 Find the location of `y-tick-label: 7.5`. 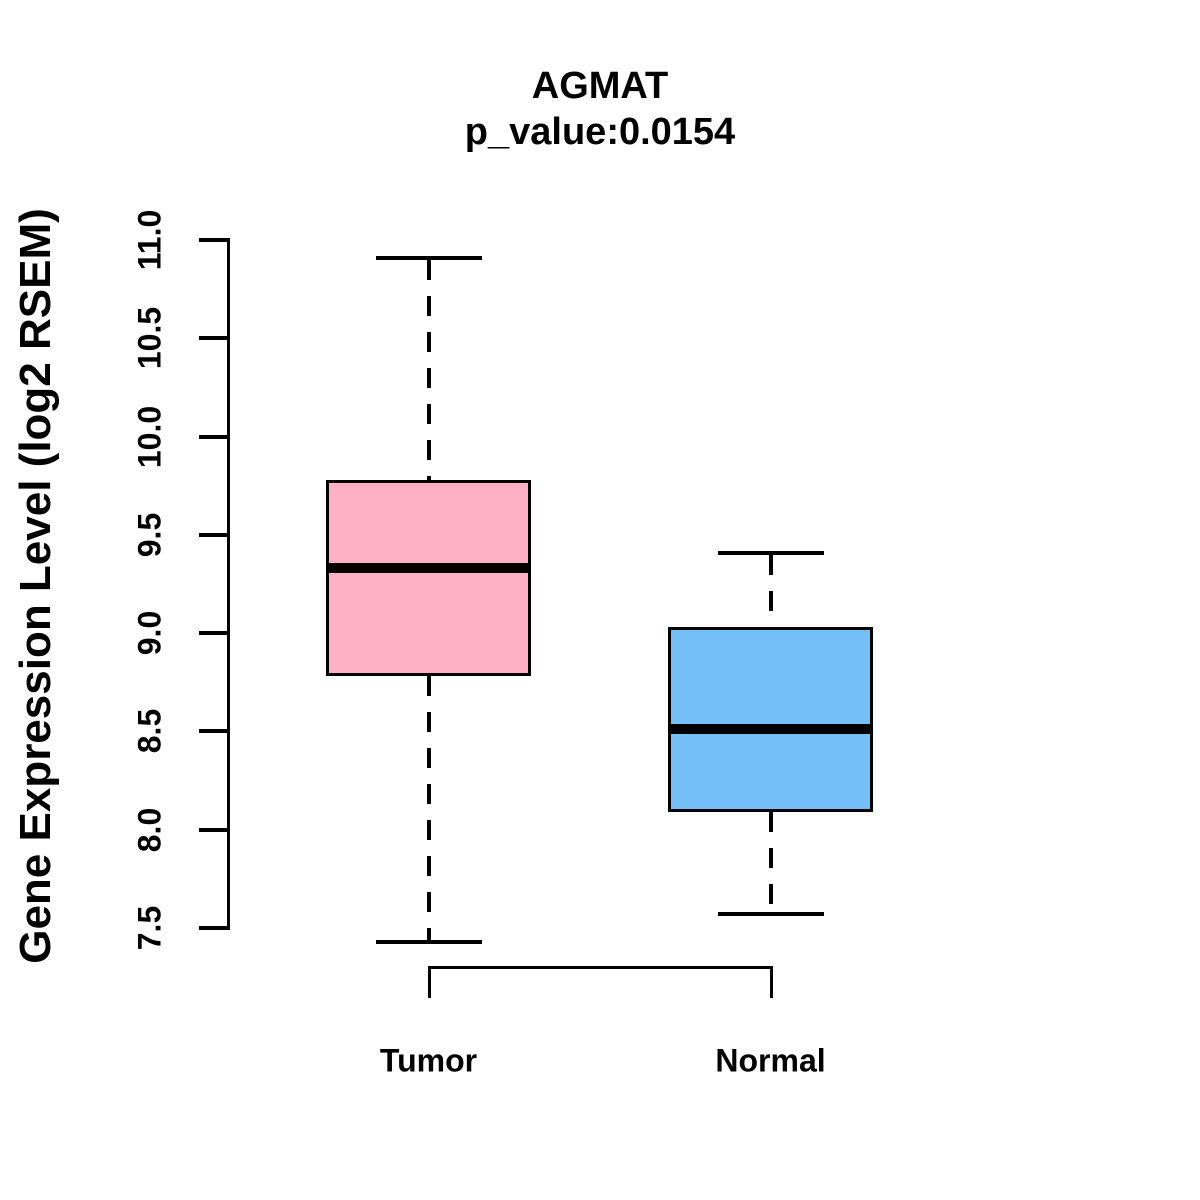

y-tick-label: 7.5 is located at coordinates (149, 928).